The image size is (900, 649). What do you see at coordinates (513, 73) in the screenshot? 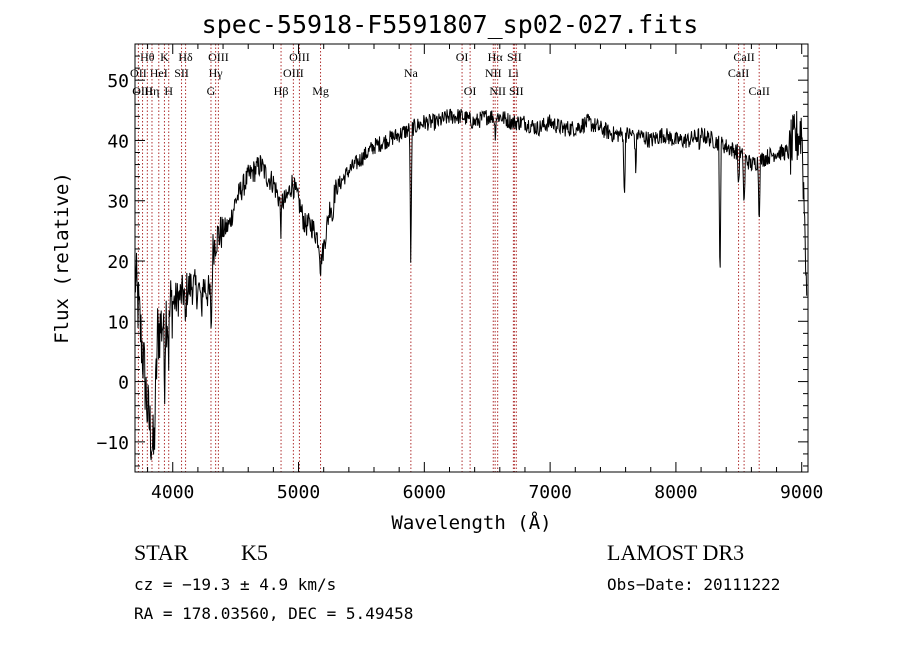
I see `spectral-line-label: Li` at bounding box center [513, 73].